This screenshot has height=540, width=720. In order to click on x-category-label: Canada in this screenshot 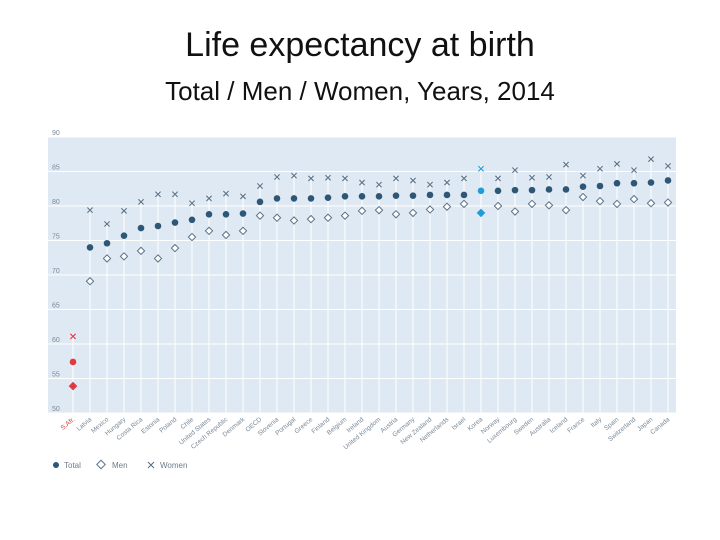, I will do `click(660, 426)`.